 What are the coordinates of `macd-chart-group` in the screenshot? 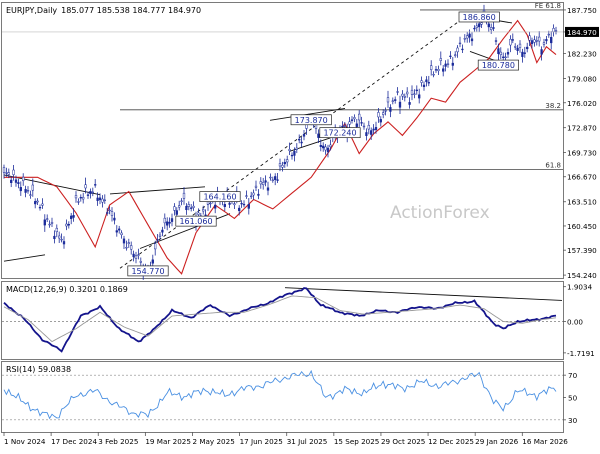 It's located at (282, 320).